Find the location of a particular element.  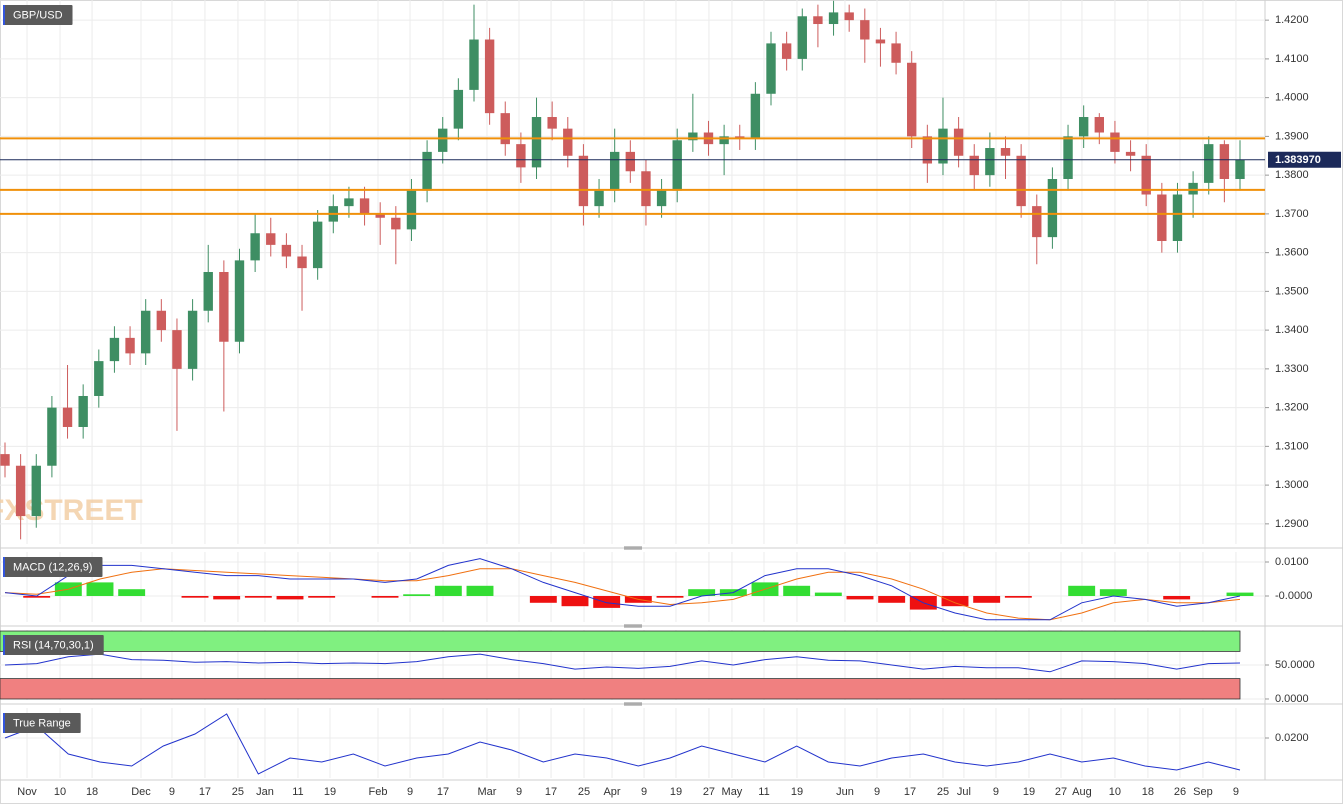

y-tick-label: 1.4100 is located at coordinates (1292, 59).